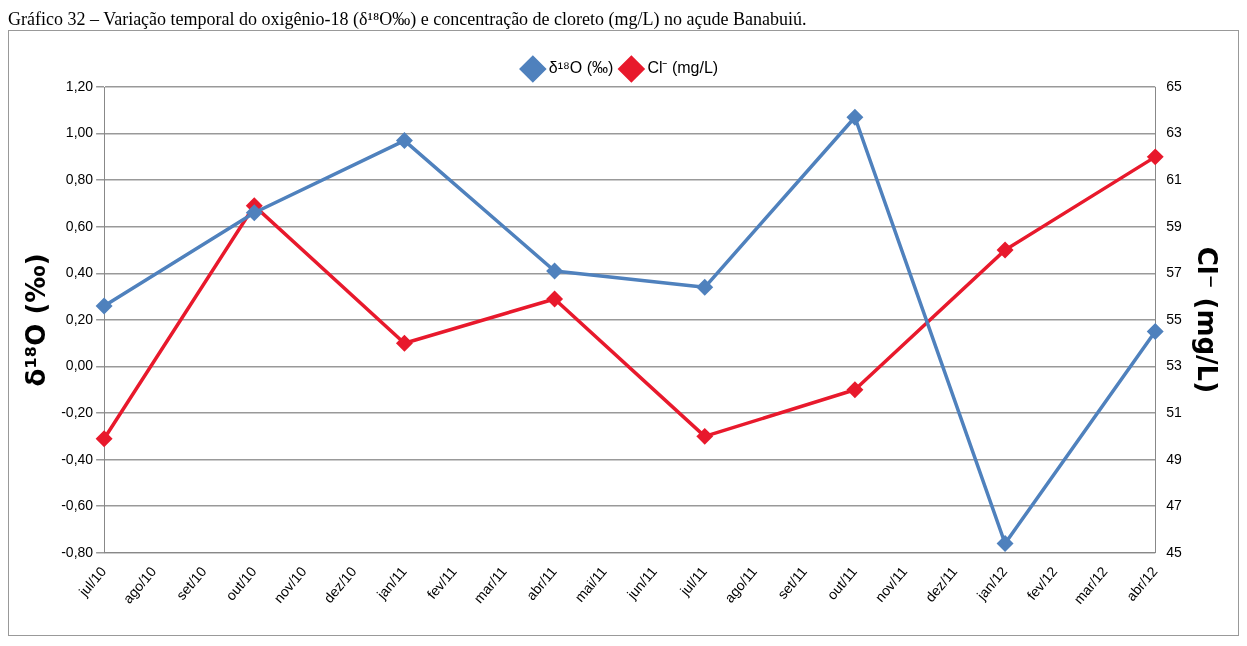  Describe the element at coordinates (1174, 505) in the screenshot. I see `y2-tick-label: 47` at that location.